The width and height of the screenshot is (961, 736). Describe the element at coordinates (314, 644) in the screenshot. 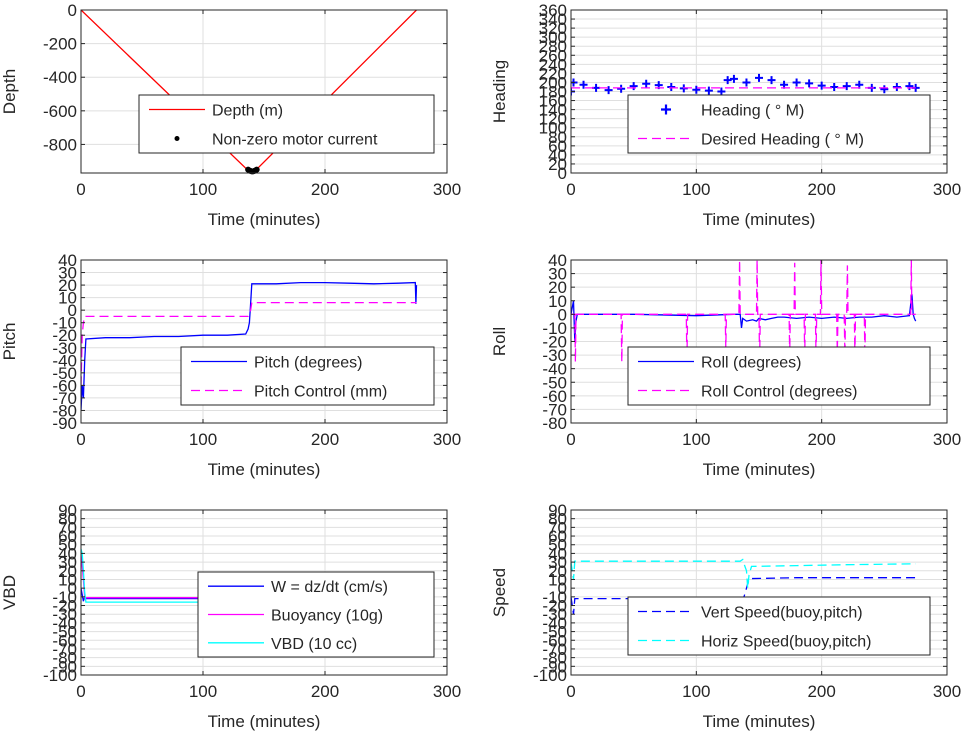

I see `legend-entry: VBD (10 cc)` at that location.